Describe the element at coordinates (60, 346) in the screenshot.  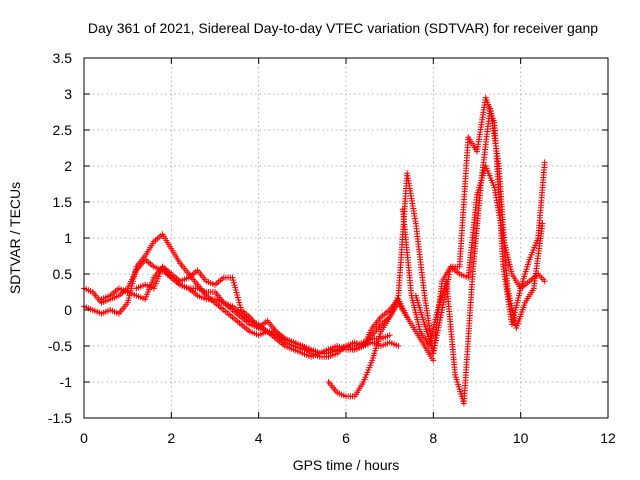
I see `y-tick-label: -0.5` at that location.